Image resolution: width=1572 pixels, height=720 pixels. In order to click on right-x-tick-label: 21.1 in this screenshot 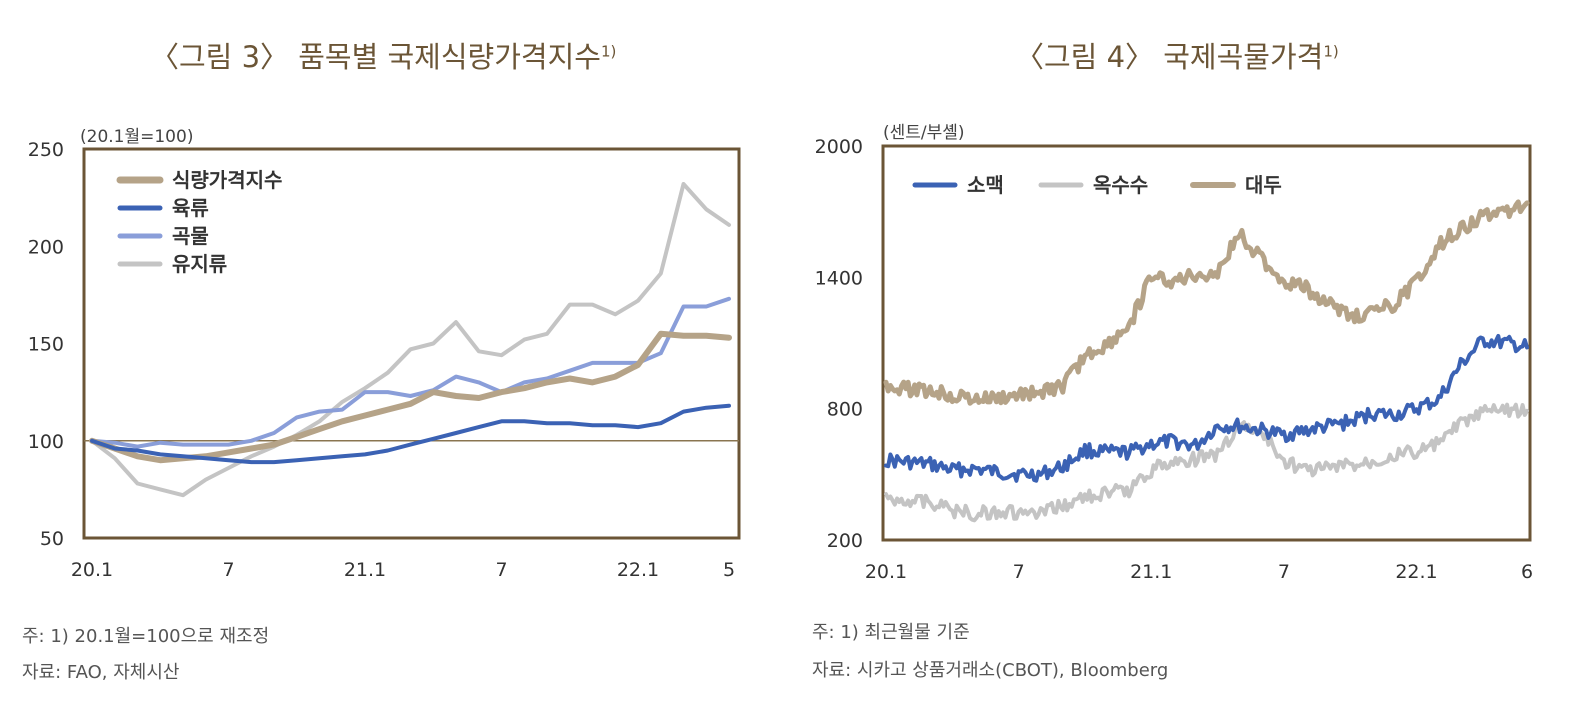, I will do `click(1151, 572)`.